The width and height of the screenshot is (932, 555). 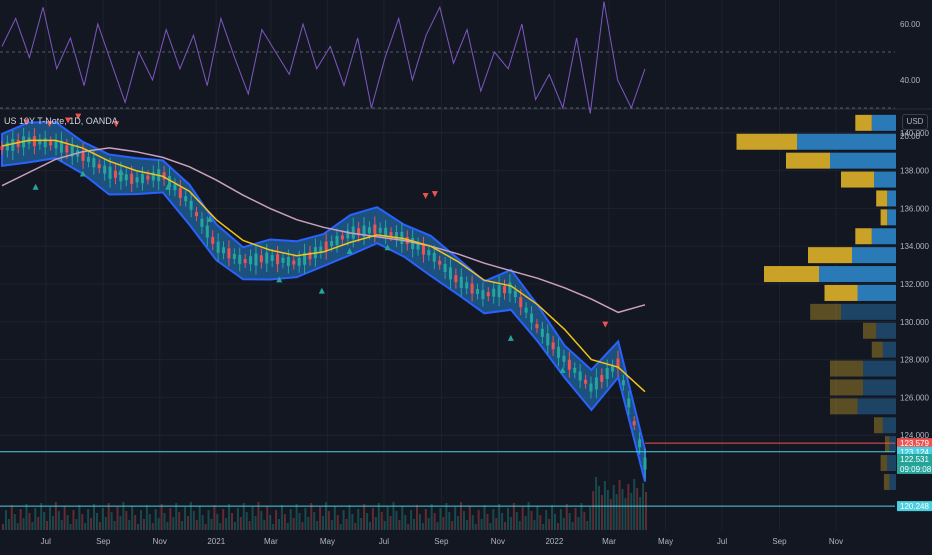 What do you see at coordinates (870, 330) in the screenshot?
I see `volume-profile-bar-down` at bounding box center [870, 330].